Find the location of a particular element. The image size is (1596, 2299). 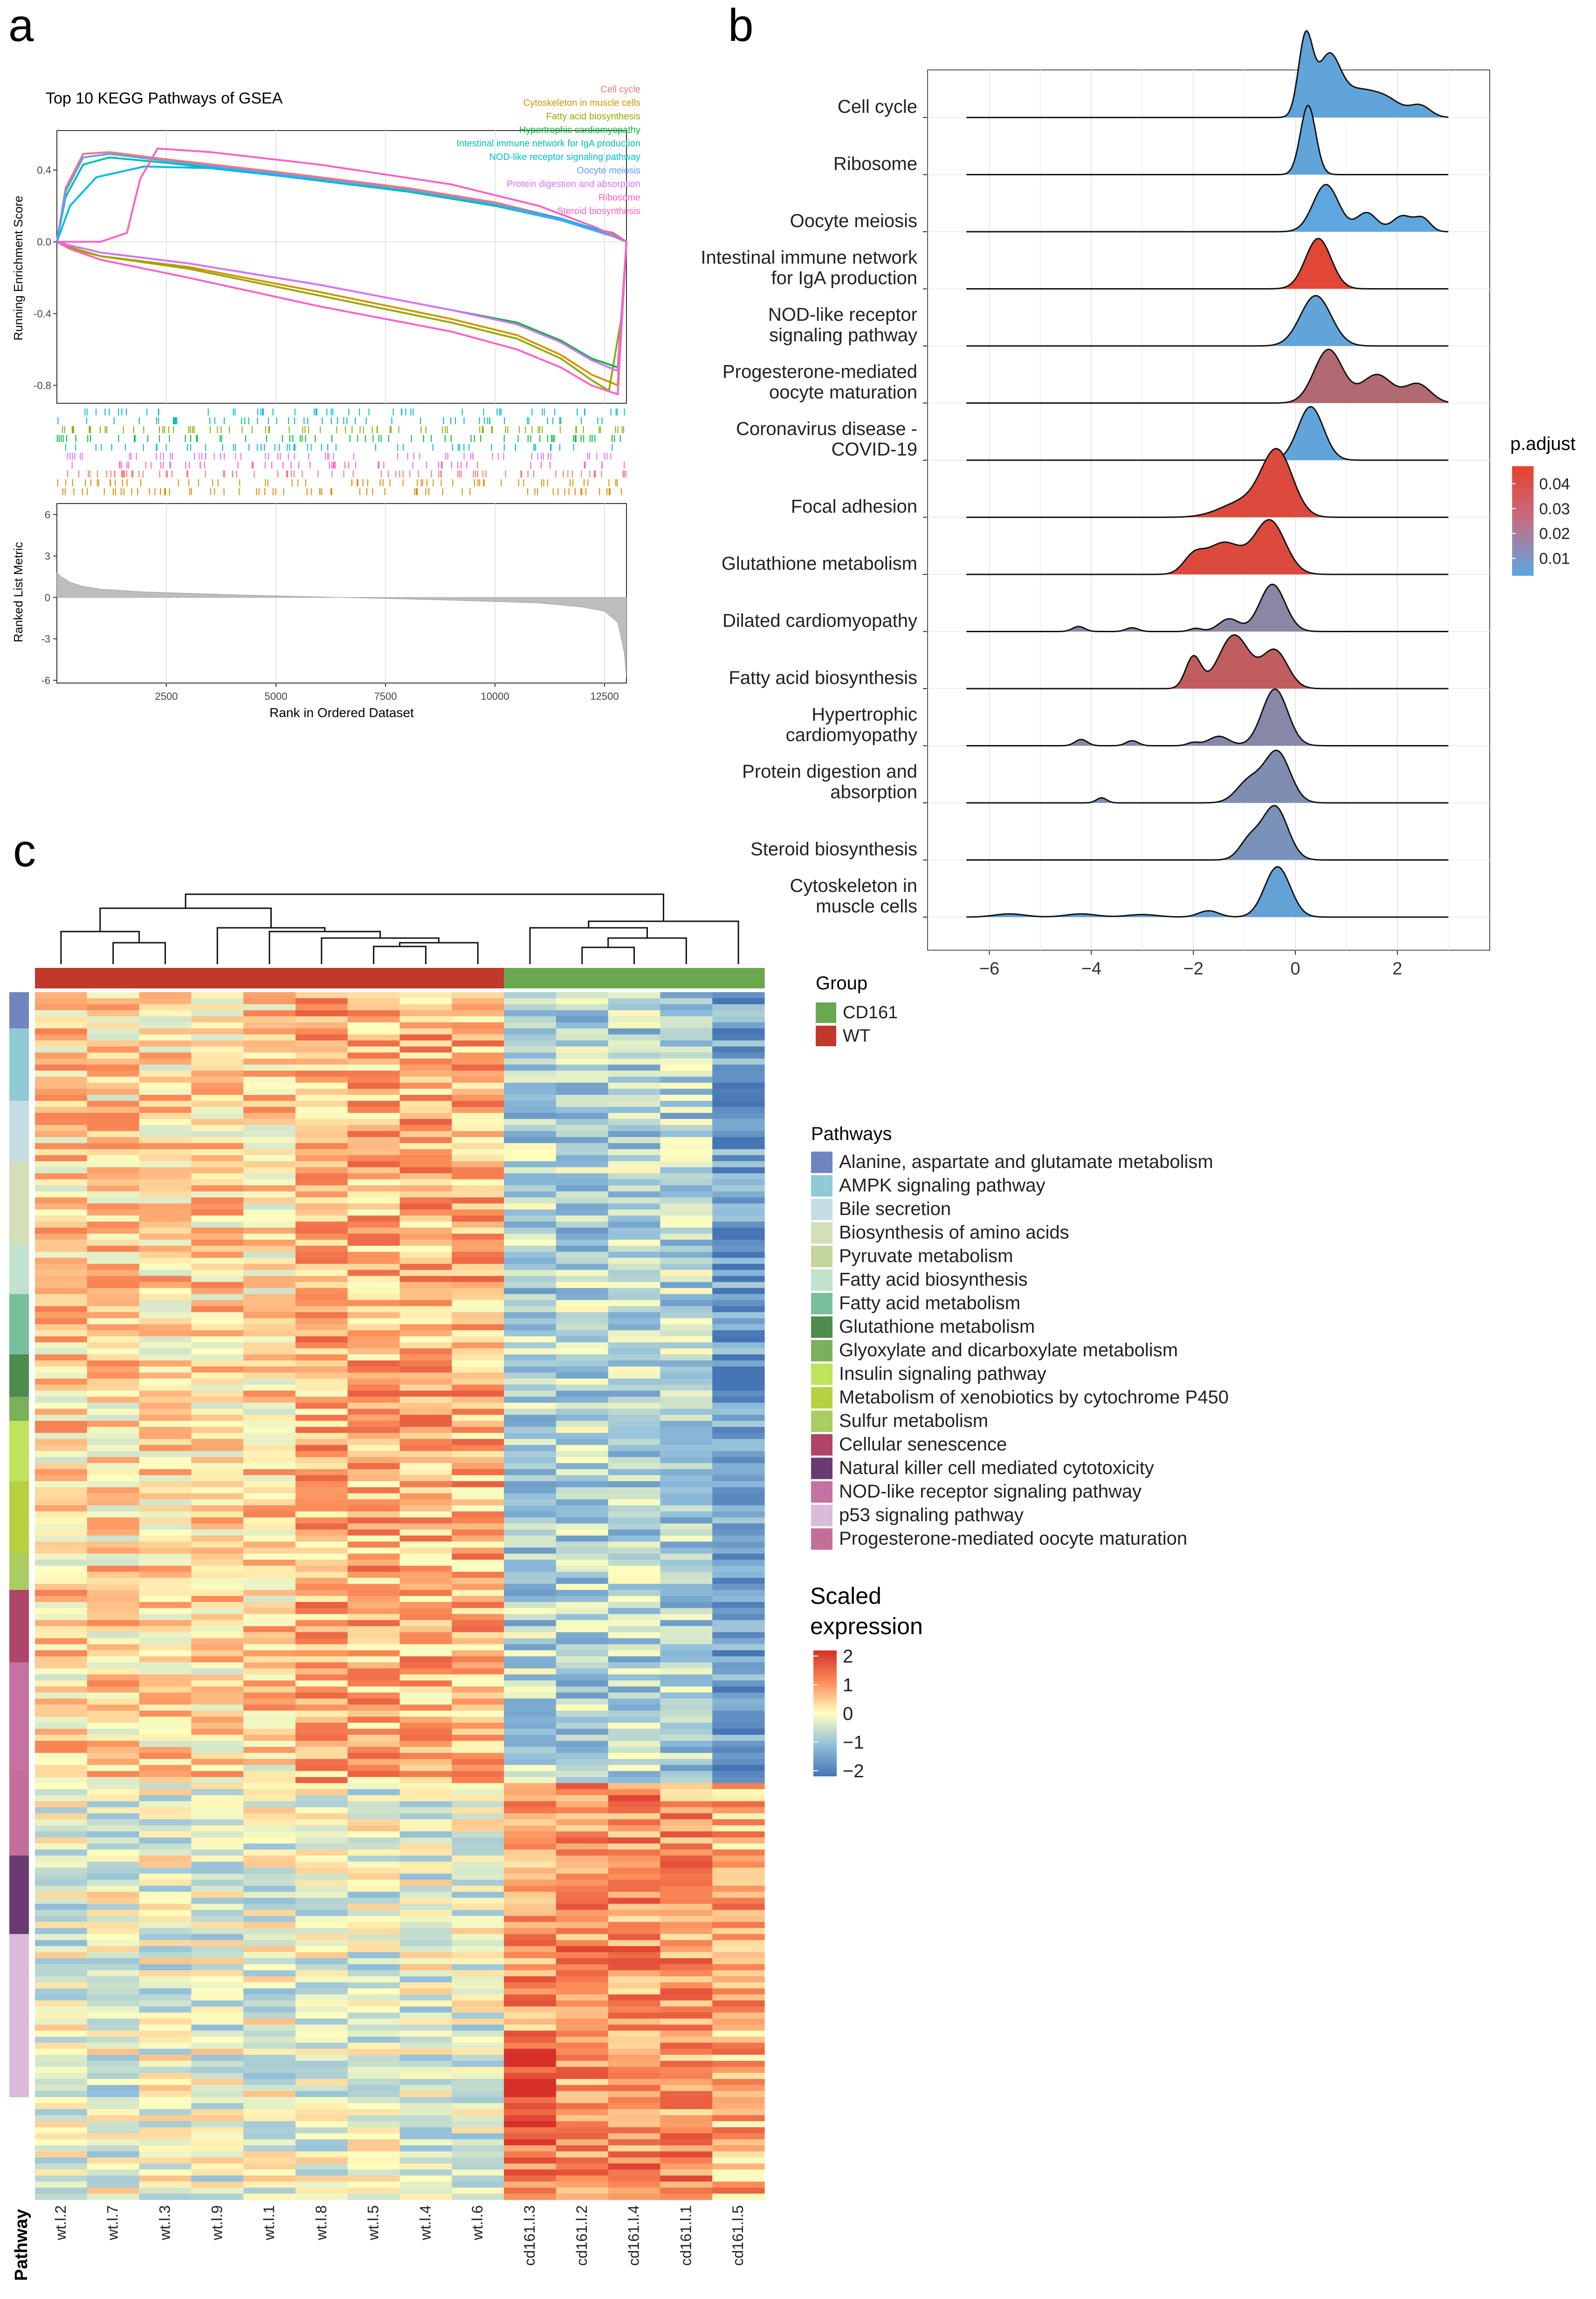

heatmap-column-label: wt.l.2 is located at coordinates (60, 2223).